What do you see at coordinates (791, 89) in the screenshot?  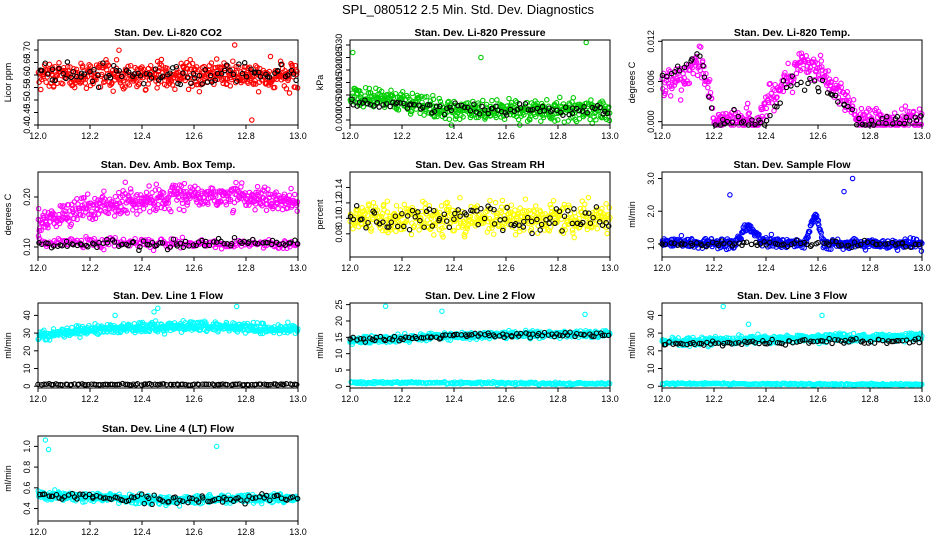 I see `series-subset` at bounding box center [791, 89].